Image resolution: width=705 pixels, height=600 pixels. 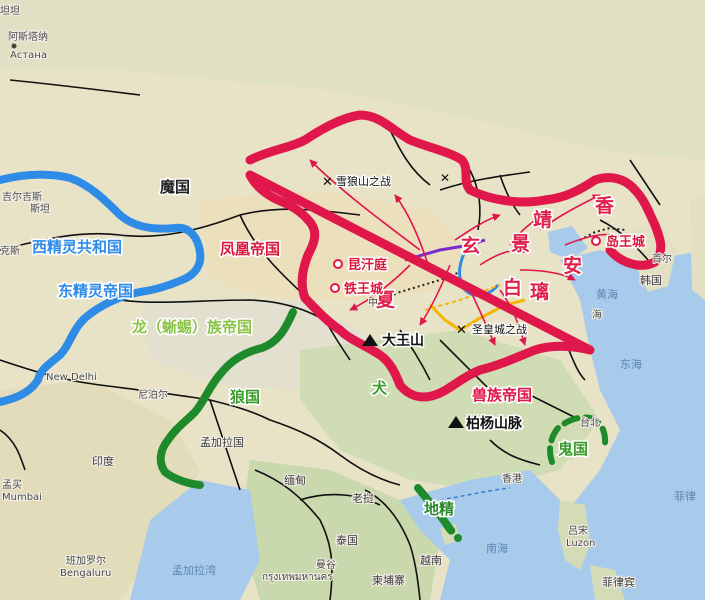 What do you see at coordinates (470, 245) in the screenshot?
I see `label-region-xuan: 玄` at bounding box center [470, 245].